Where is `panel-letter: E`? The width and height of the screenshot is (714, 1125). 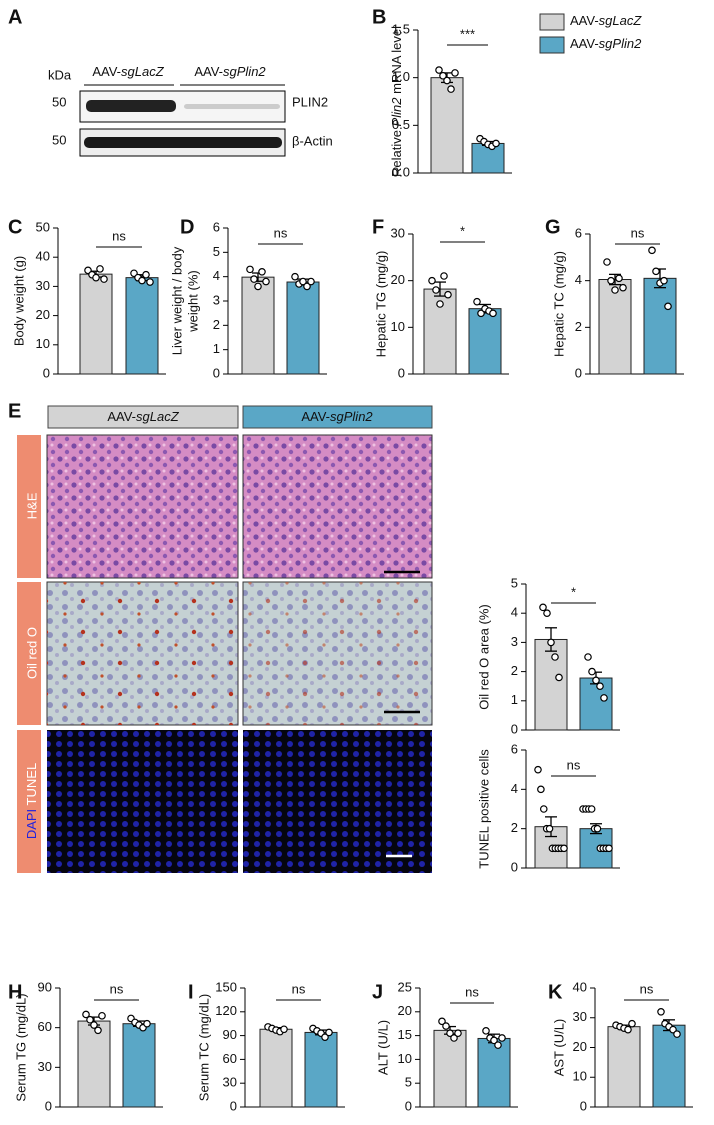 panel-letter: E is located at coordinates (14, 411).